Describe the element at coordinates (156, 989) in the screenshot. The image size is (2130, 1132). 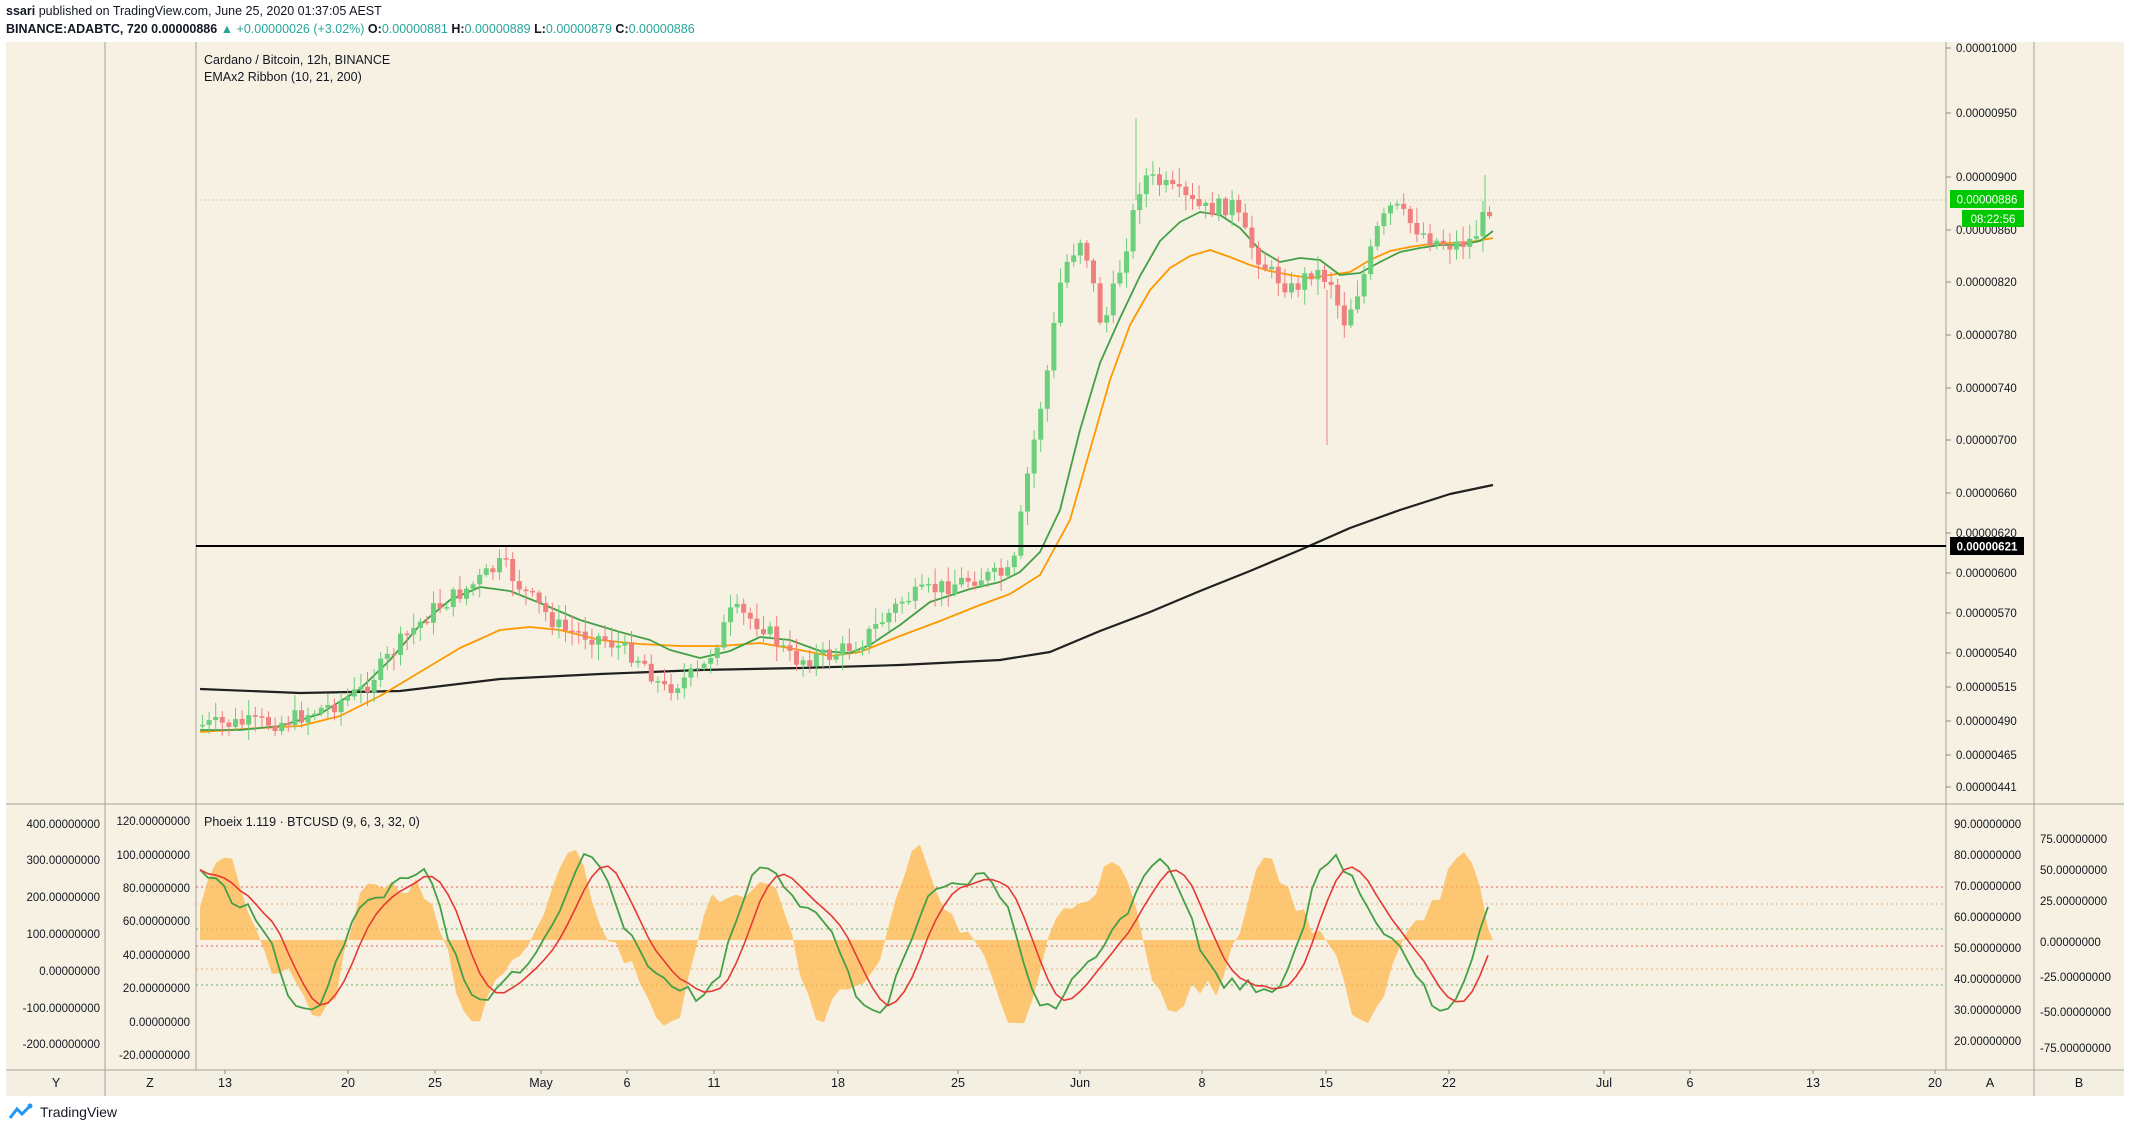
I see `osc-left-inner-tick: 20.00000000` at that location.